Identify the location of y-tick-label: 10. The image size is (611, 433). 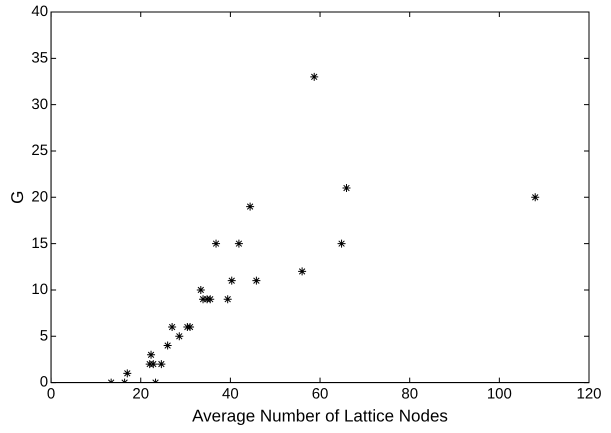
(39, 289).